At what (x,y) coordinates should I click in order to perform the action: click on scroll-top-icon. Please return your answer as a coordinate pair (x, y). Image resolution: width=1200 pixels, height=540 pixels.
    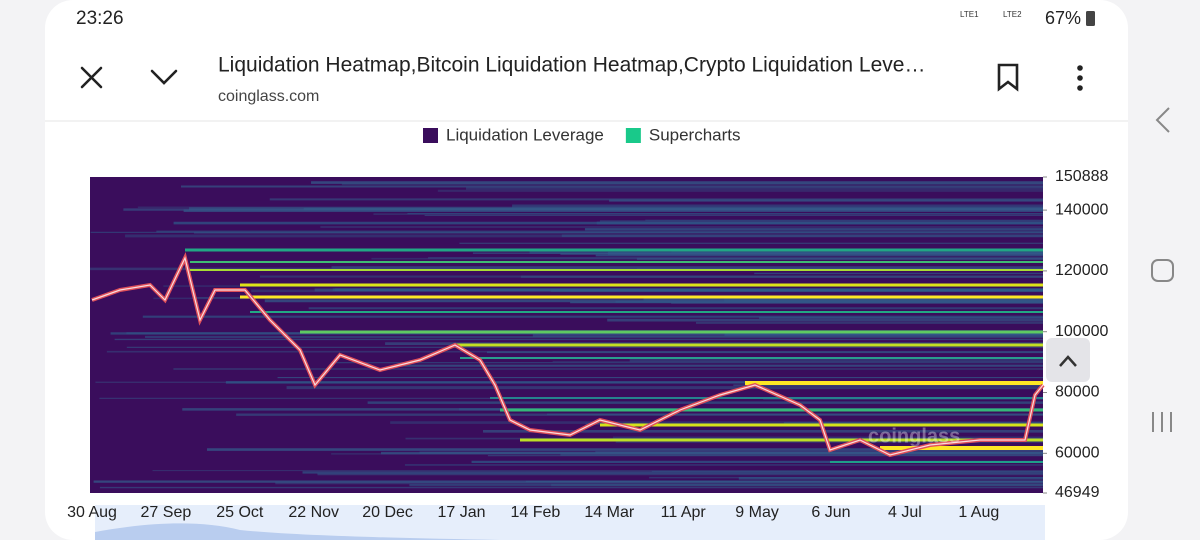
    Looking at the image, I should click on (1068, 361).